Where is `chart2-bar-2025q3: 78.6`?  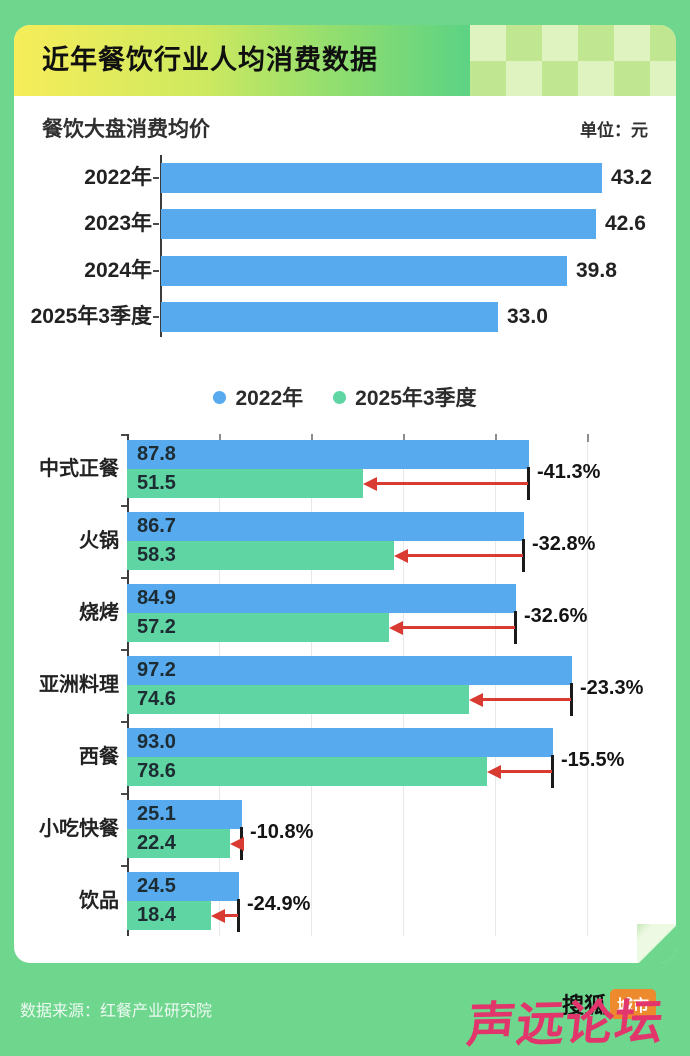 chart2-bar-2025q3: 78.6 is located at coordinates (307, 771).